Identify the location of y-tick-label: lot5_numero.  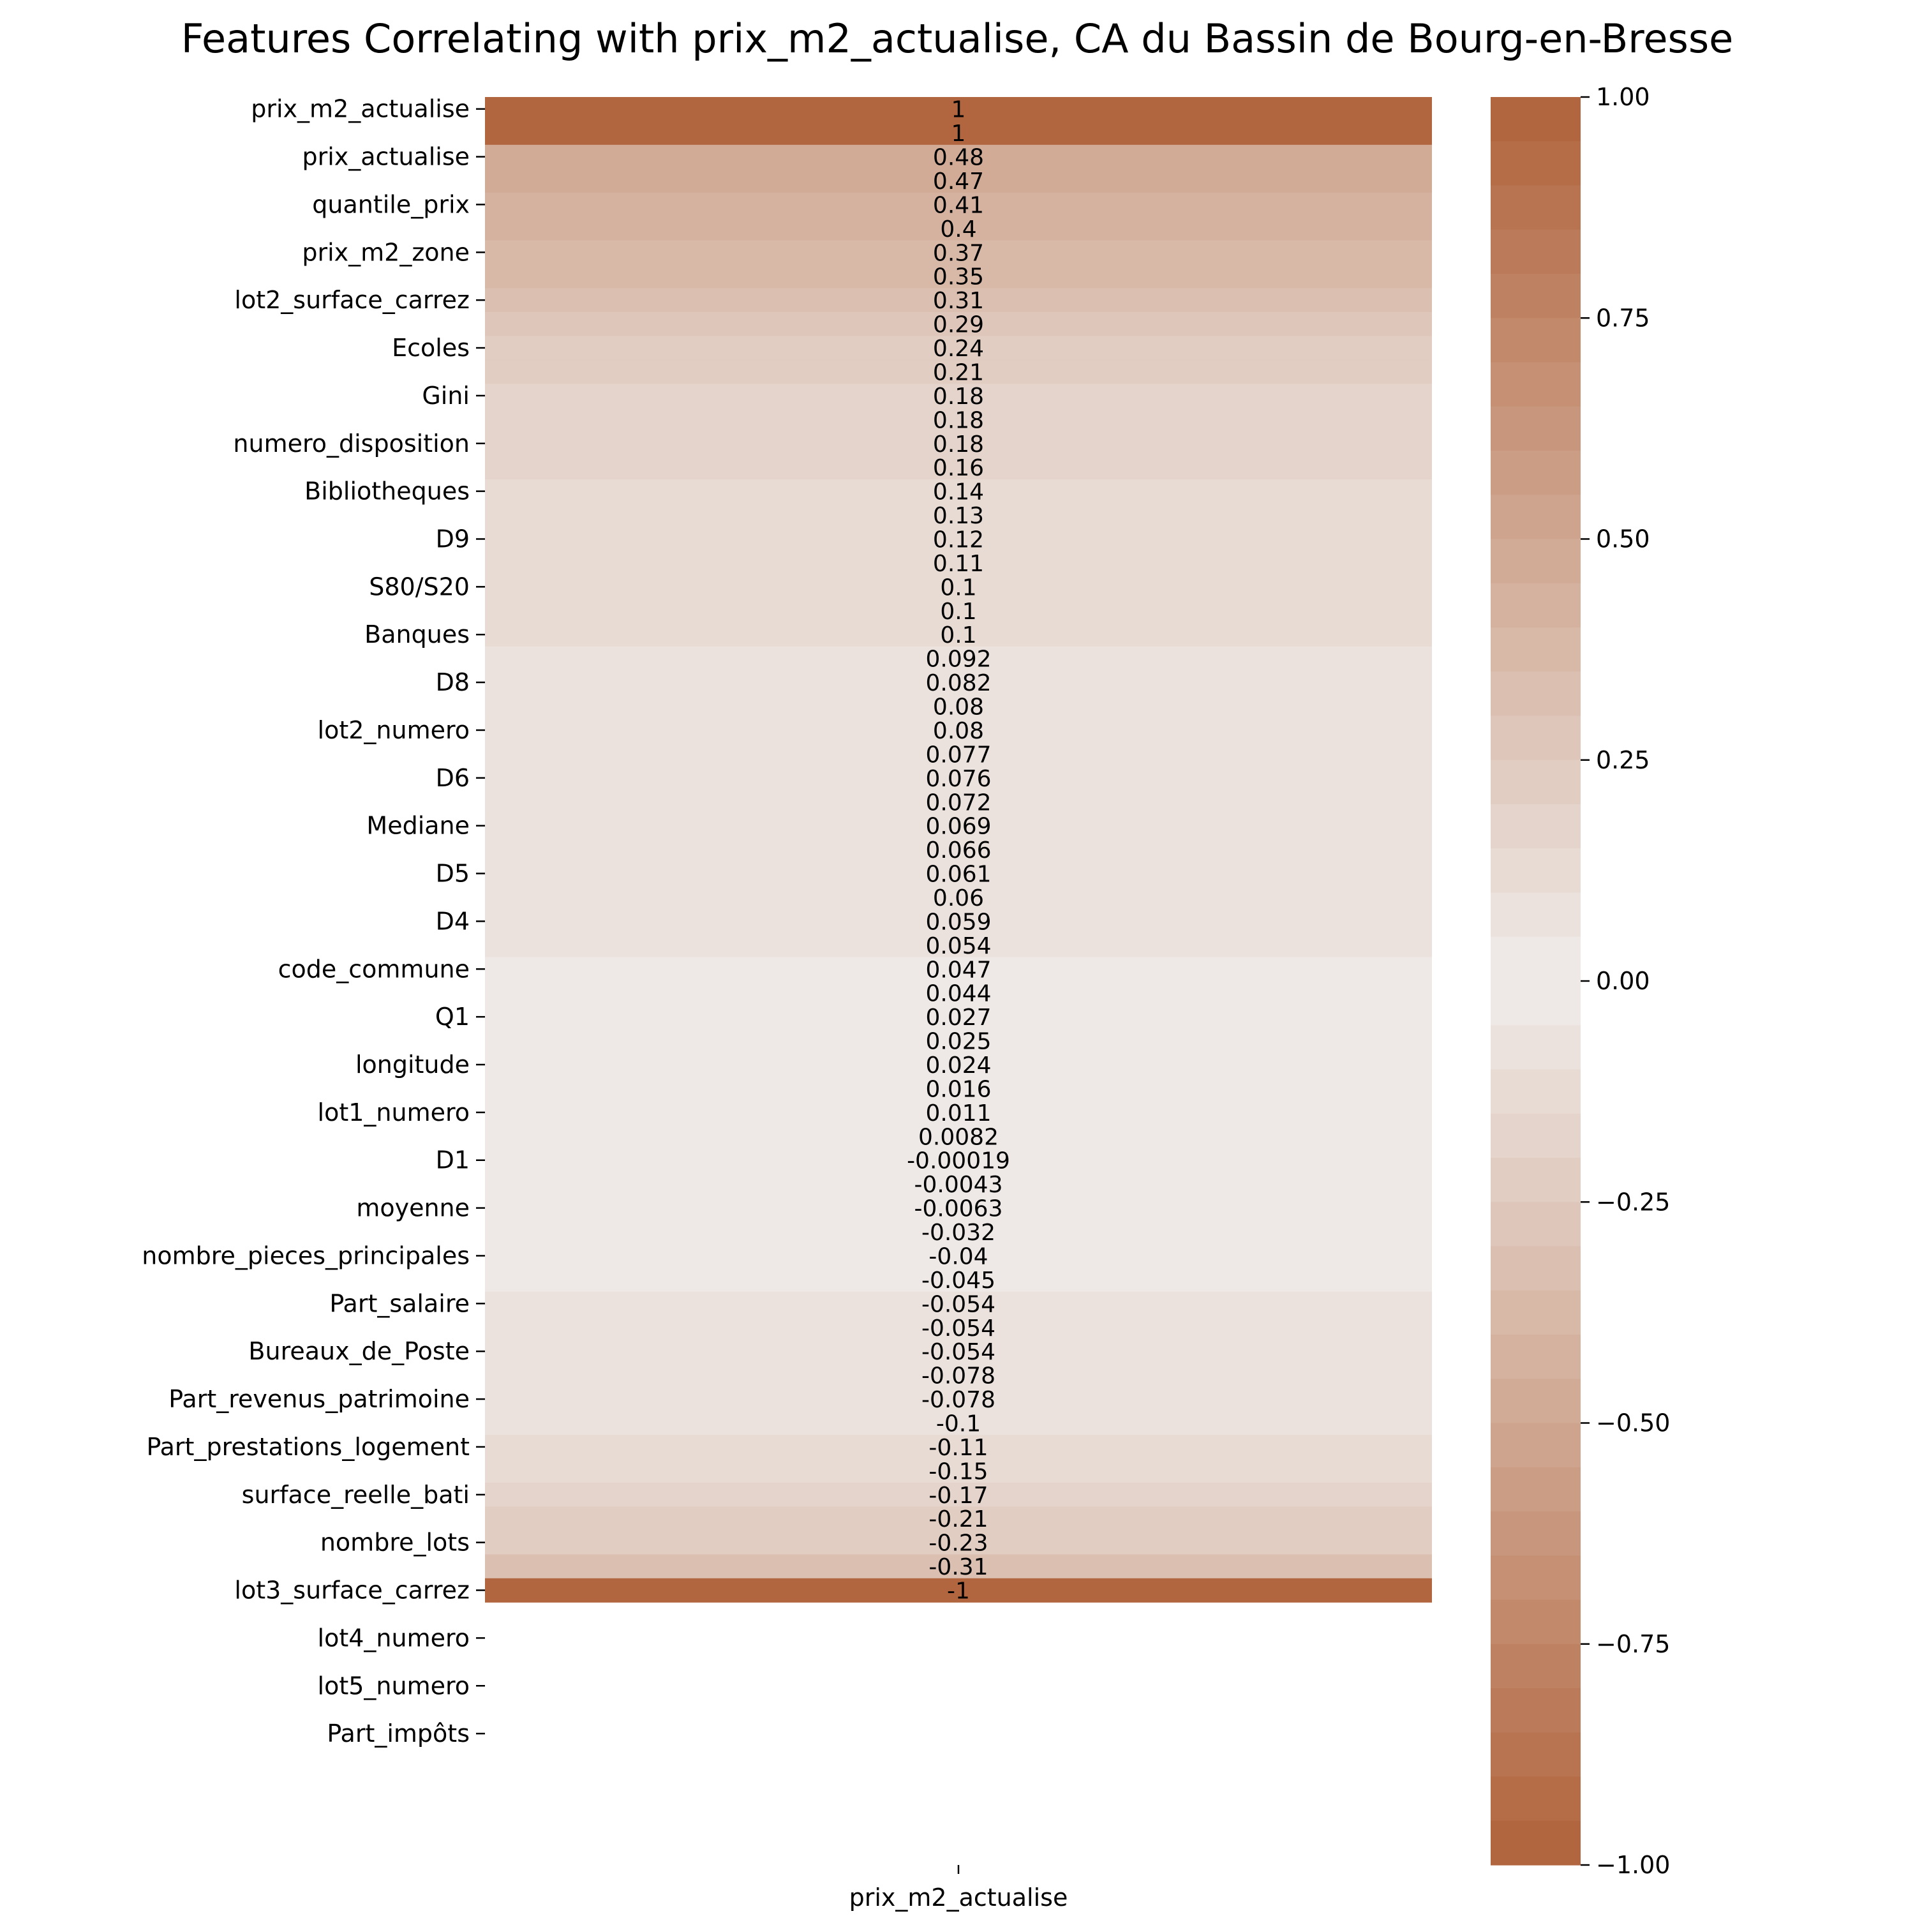
(394, 1686).